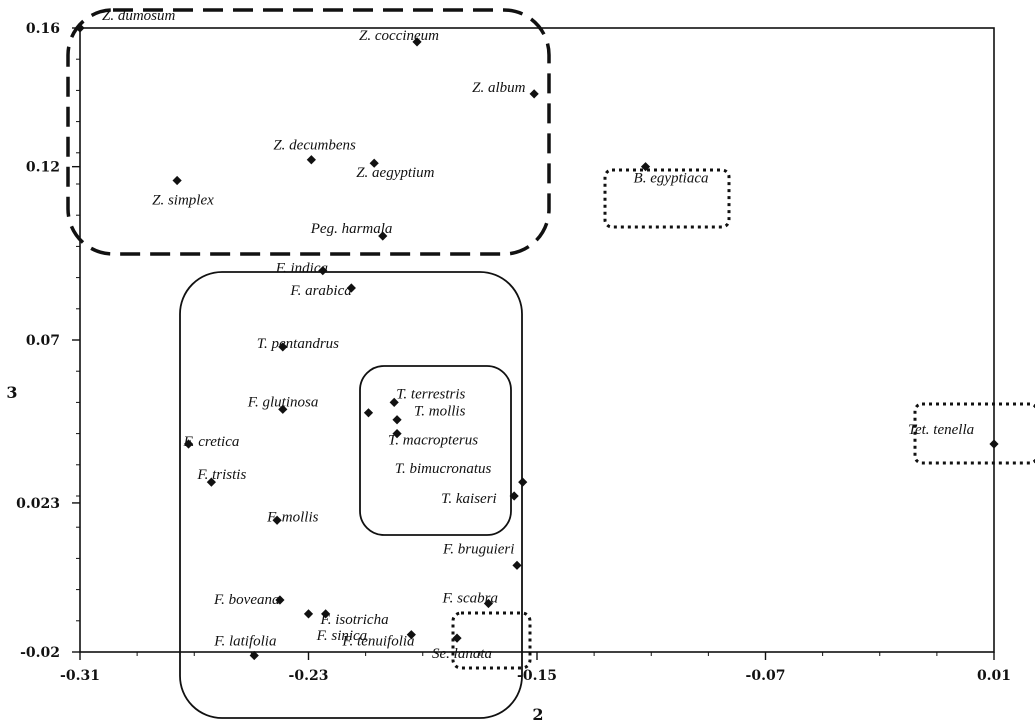  Describe the element at coordinates (80, 676) in the screenshot. I see `x-tick-label: -0.31` at that location.